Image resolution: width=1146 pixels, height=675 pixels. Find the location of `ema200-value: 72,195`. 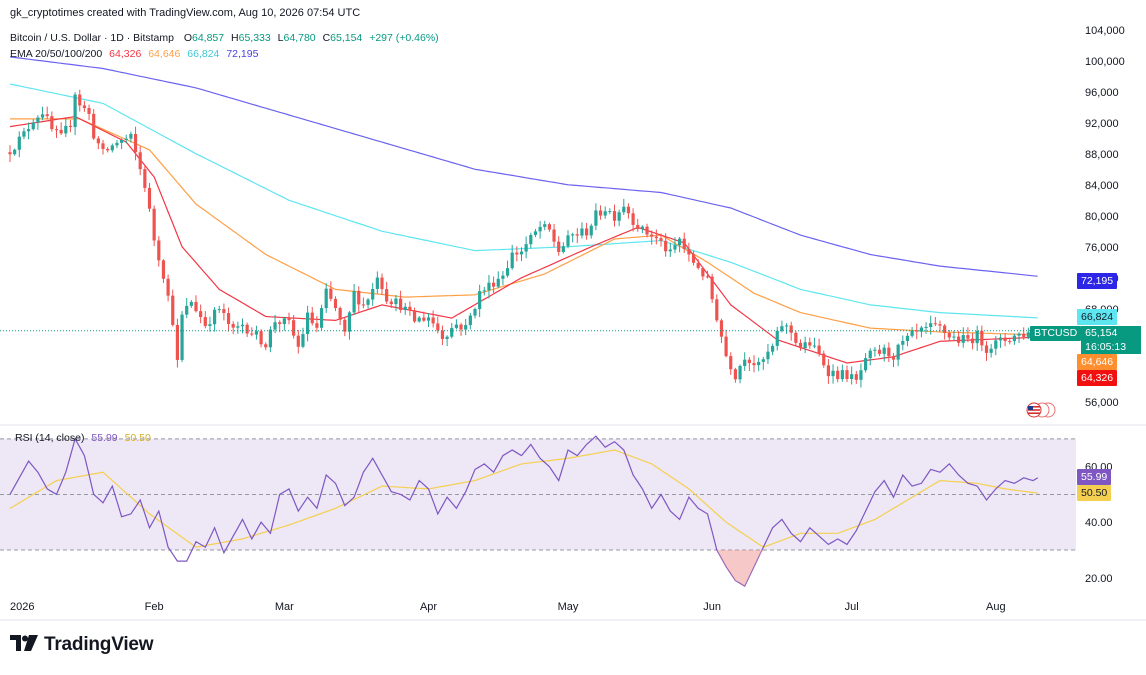

ema200-value: 72,195 is located at coordinates (242, 54).